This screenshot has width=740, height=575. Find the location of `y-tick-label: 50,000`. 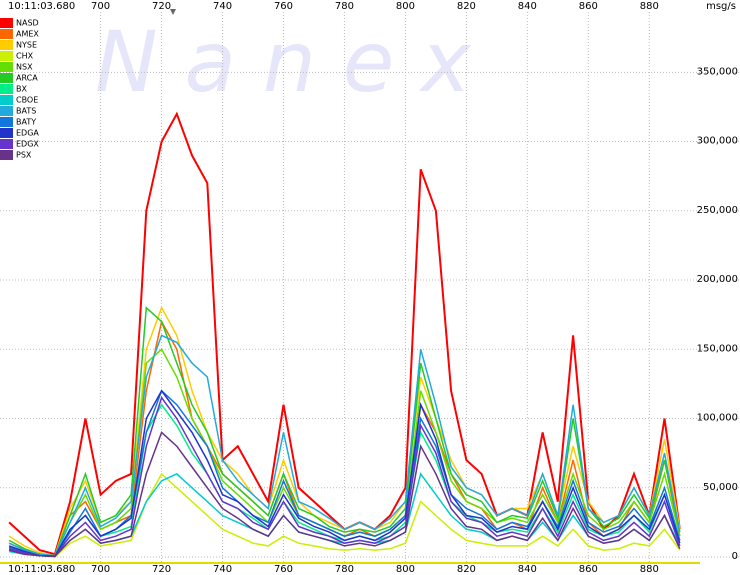

y-tick-label: 50,000 is located at coordinates (720, 487).